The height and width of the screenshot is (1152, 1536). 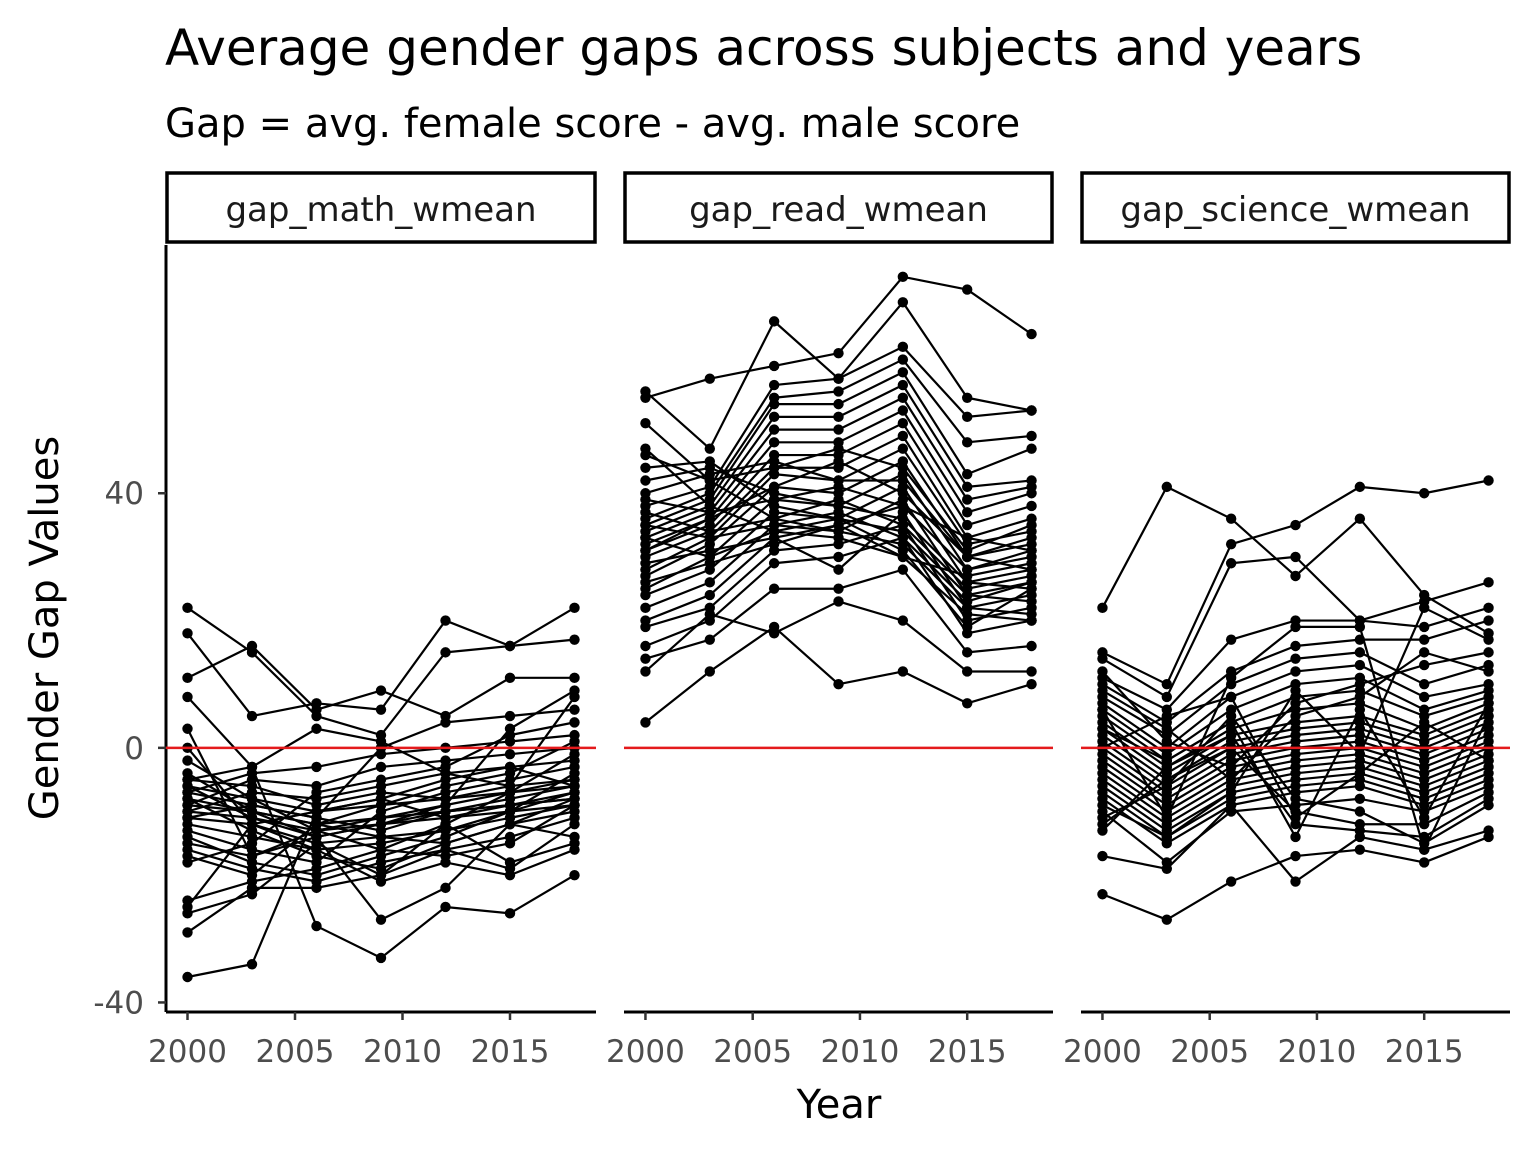 What do you see at coordinates (118, 1003) in the screenshot?
I see `y-tick-label: -40` at bounding box center [118, 1003].